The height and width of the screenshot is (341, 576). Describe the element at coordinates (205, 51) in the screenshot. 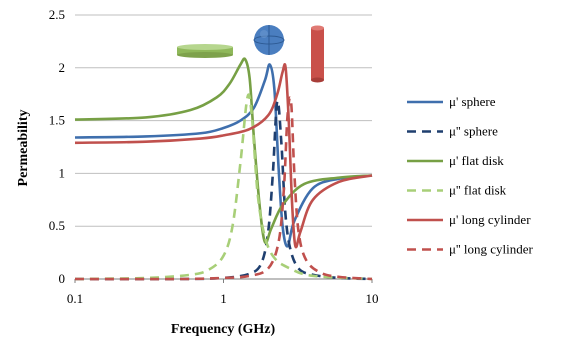

I see `flat-disk-icon` at that location.